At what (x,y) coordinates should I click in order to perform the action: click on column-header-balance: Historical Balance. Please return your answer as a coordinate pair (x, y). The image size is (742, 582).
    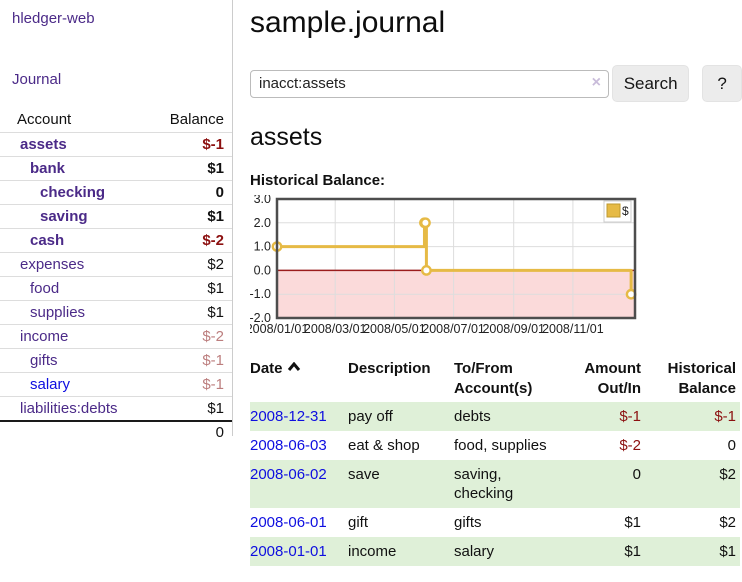
    Looking at the image, I should click on (701, 378).